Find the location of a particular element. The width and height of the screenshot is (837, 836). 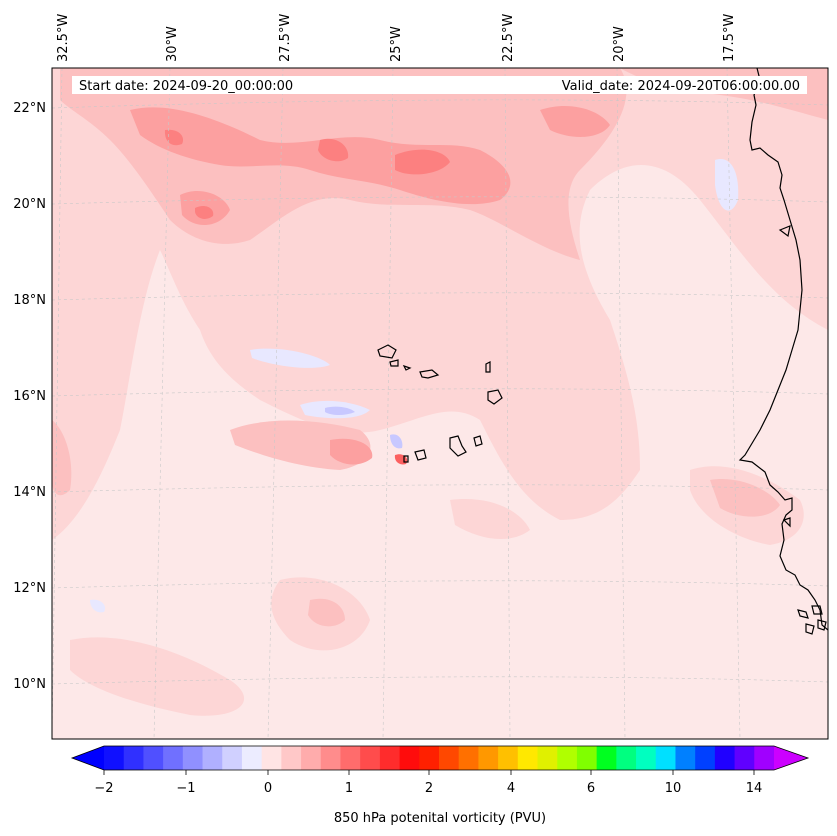

colorbar-label: 850 hPa potenital vorticity (PVU) is located at coordinates (440, 818).